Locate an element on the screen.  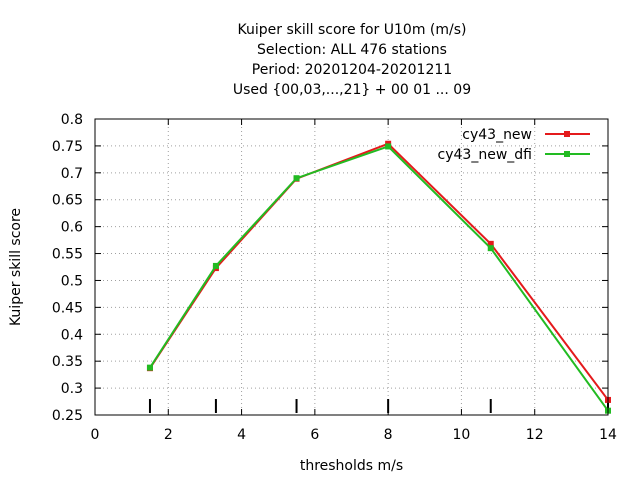
legend-label: cy43_new_dfi is located at coordinates (485, 155).